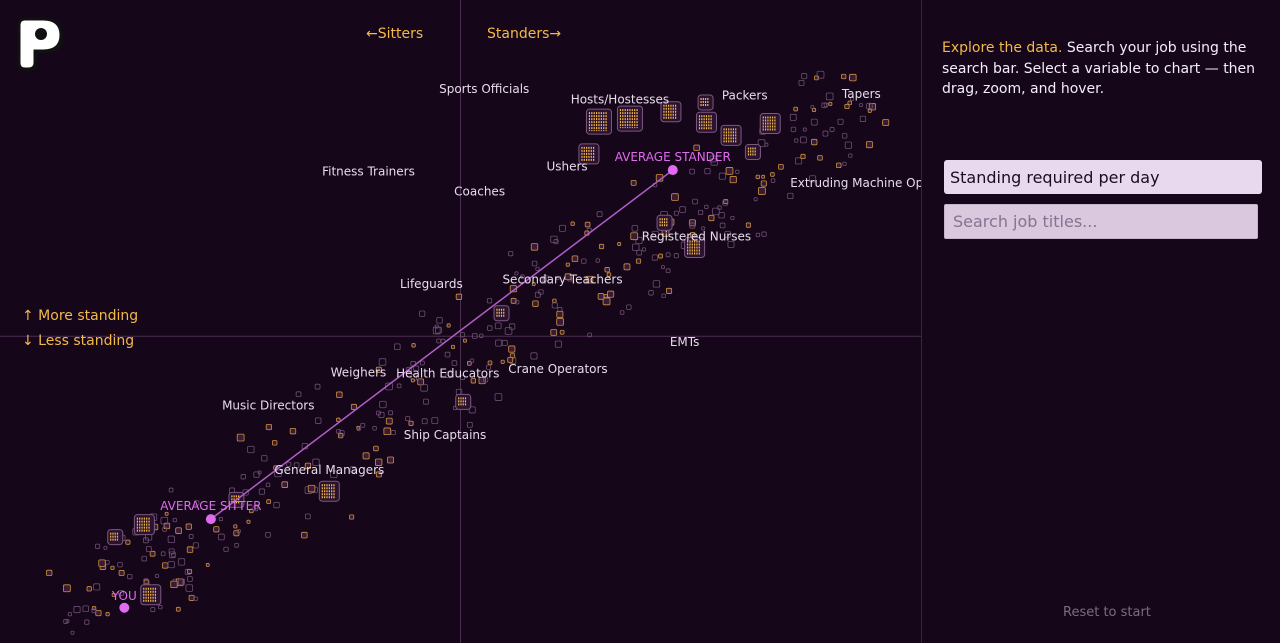 The height and width of the screenshot is (643, 1280). I want to click on reset-button: Reset to start, so click(1107, 612).